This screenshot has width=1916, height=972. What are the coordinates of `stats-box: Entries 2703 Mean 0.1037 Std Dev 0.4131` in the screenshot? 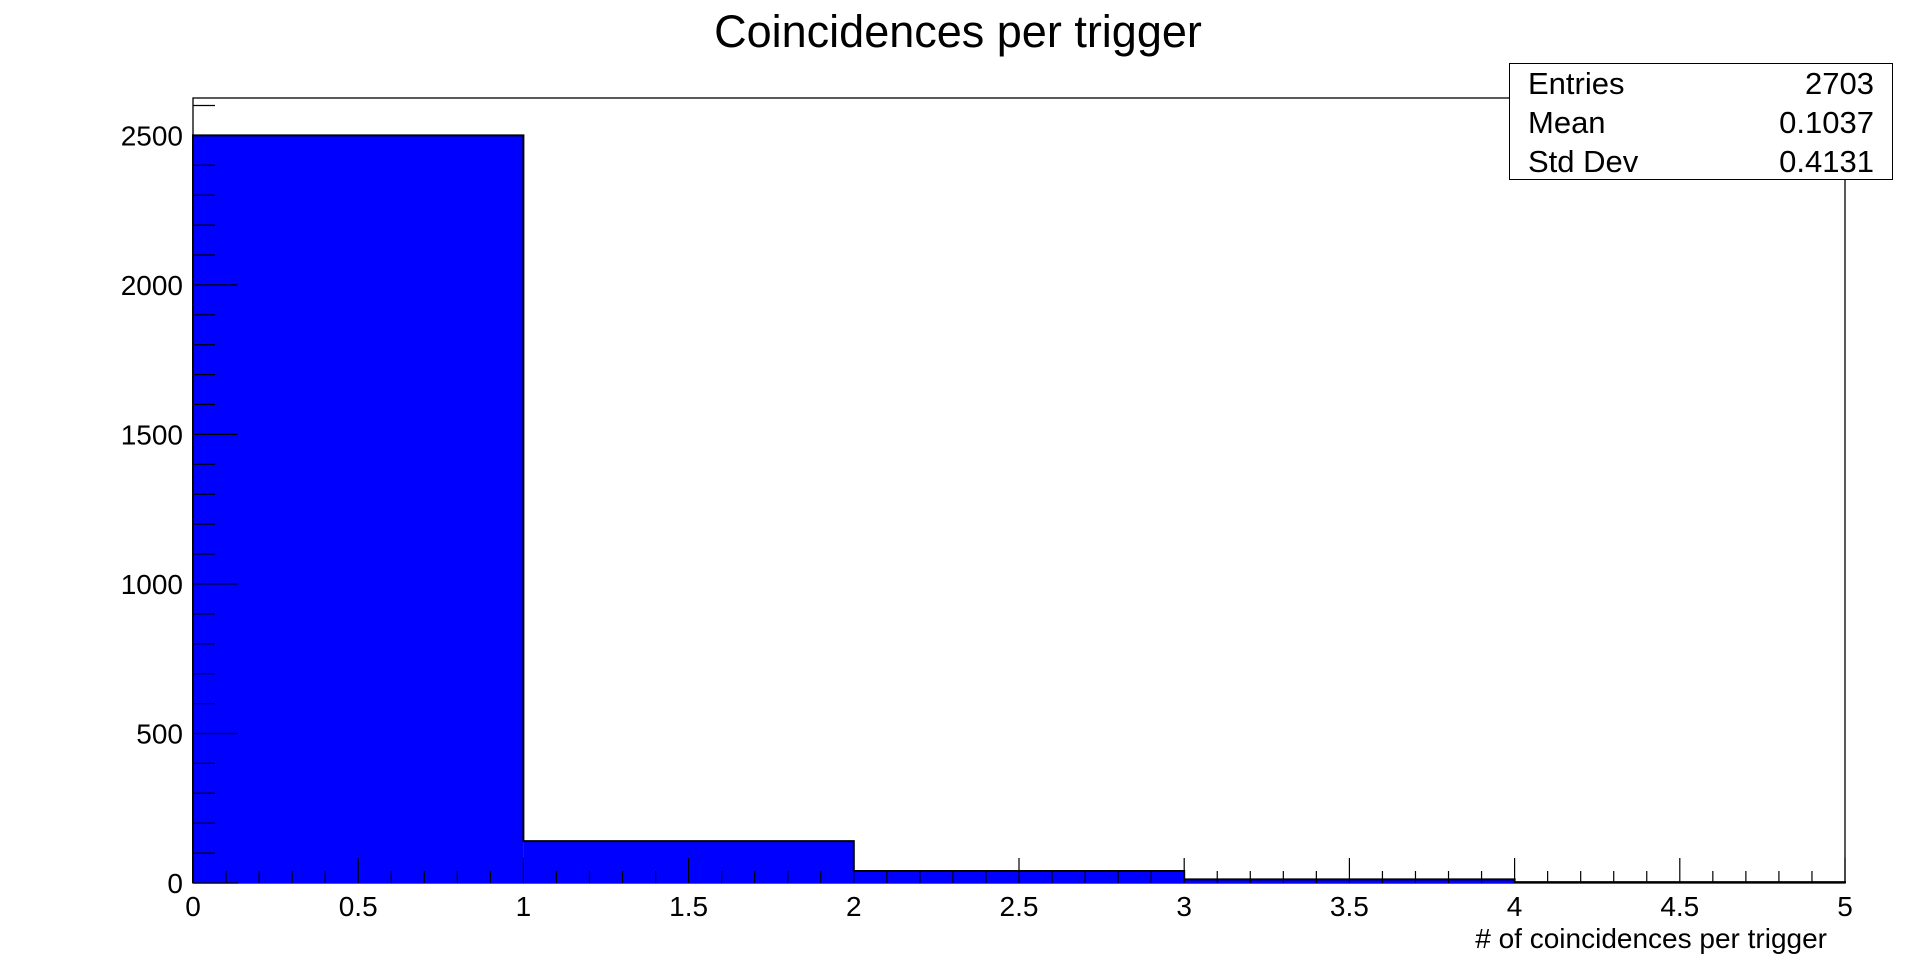 It's located at (1701, 121).